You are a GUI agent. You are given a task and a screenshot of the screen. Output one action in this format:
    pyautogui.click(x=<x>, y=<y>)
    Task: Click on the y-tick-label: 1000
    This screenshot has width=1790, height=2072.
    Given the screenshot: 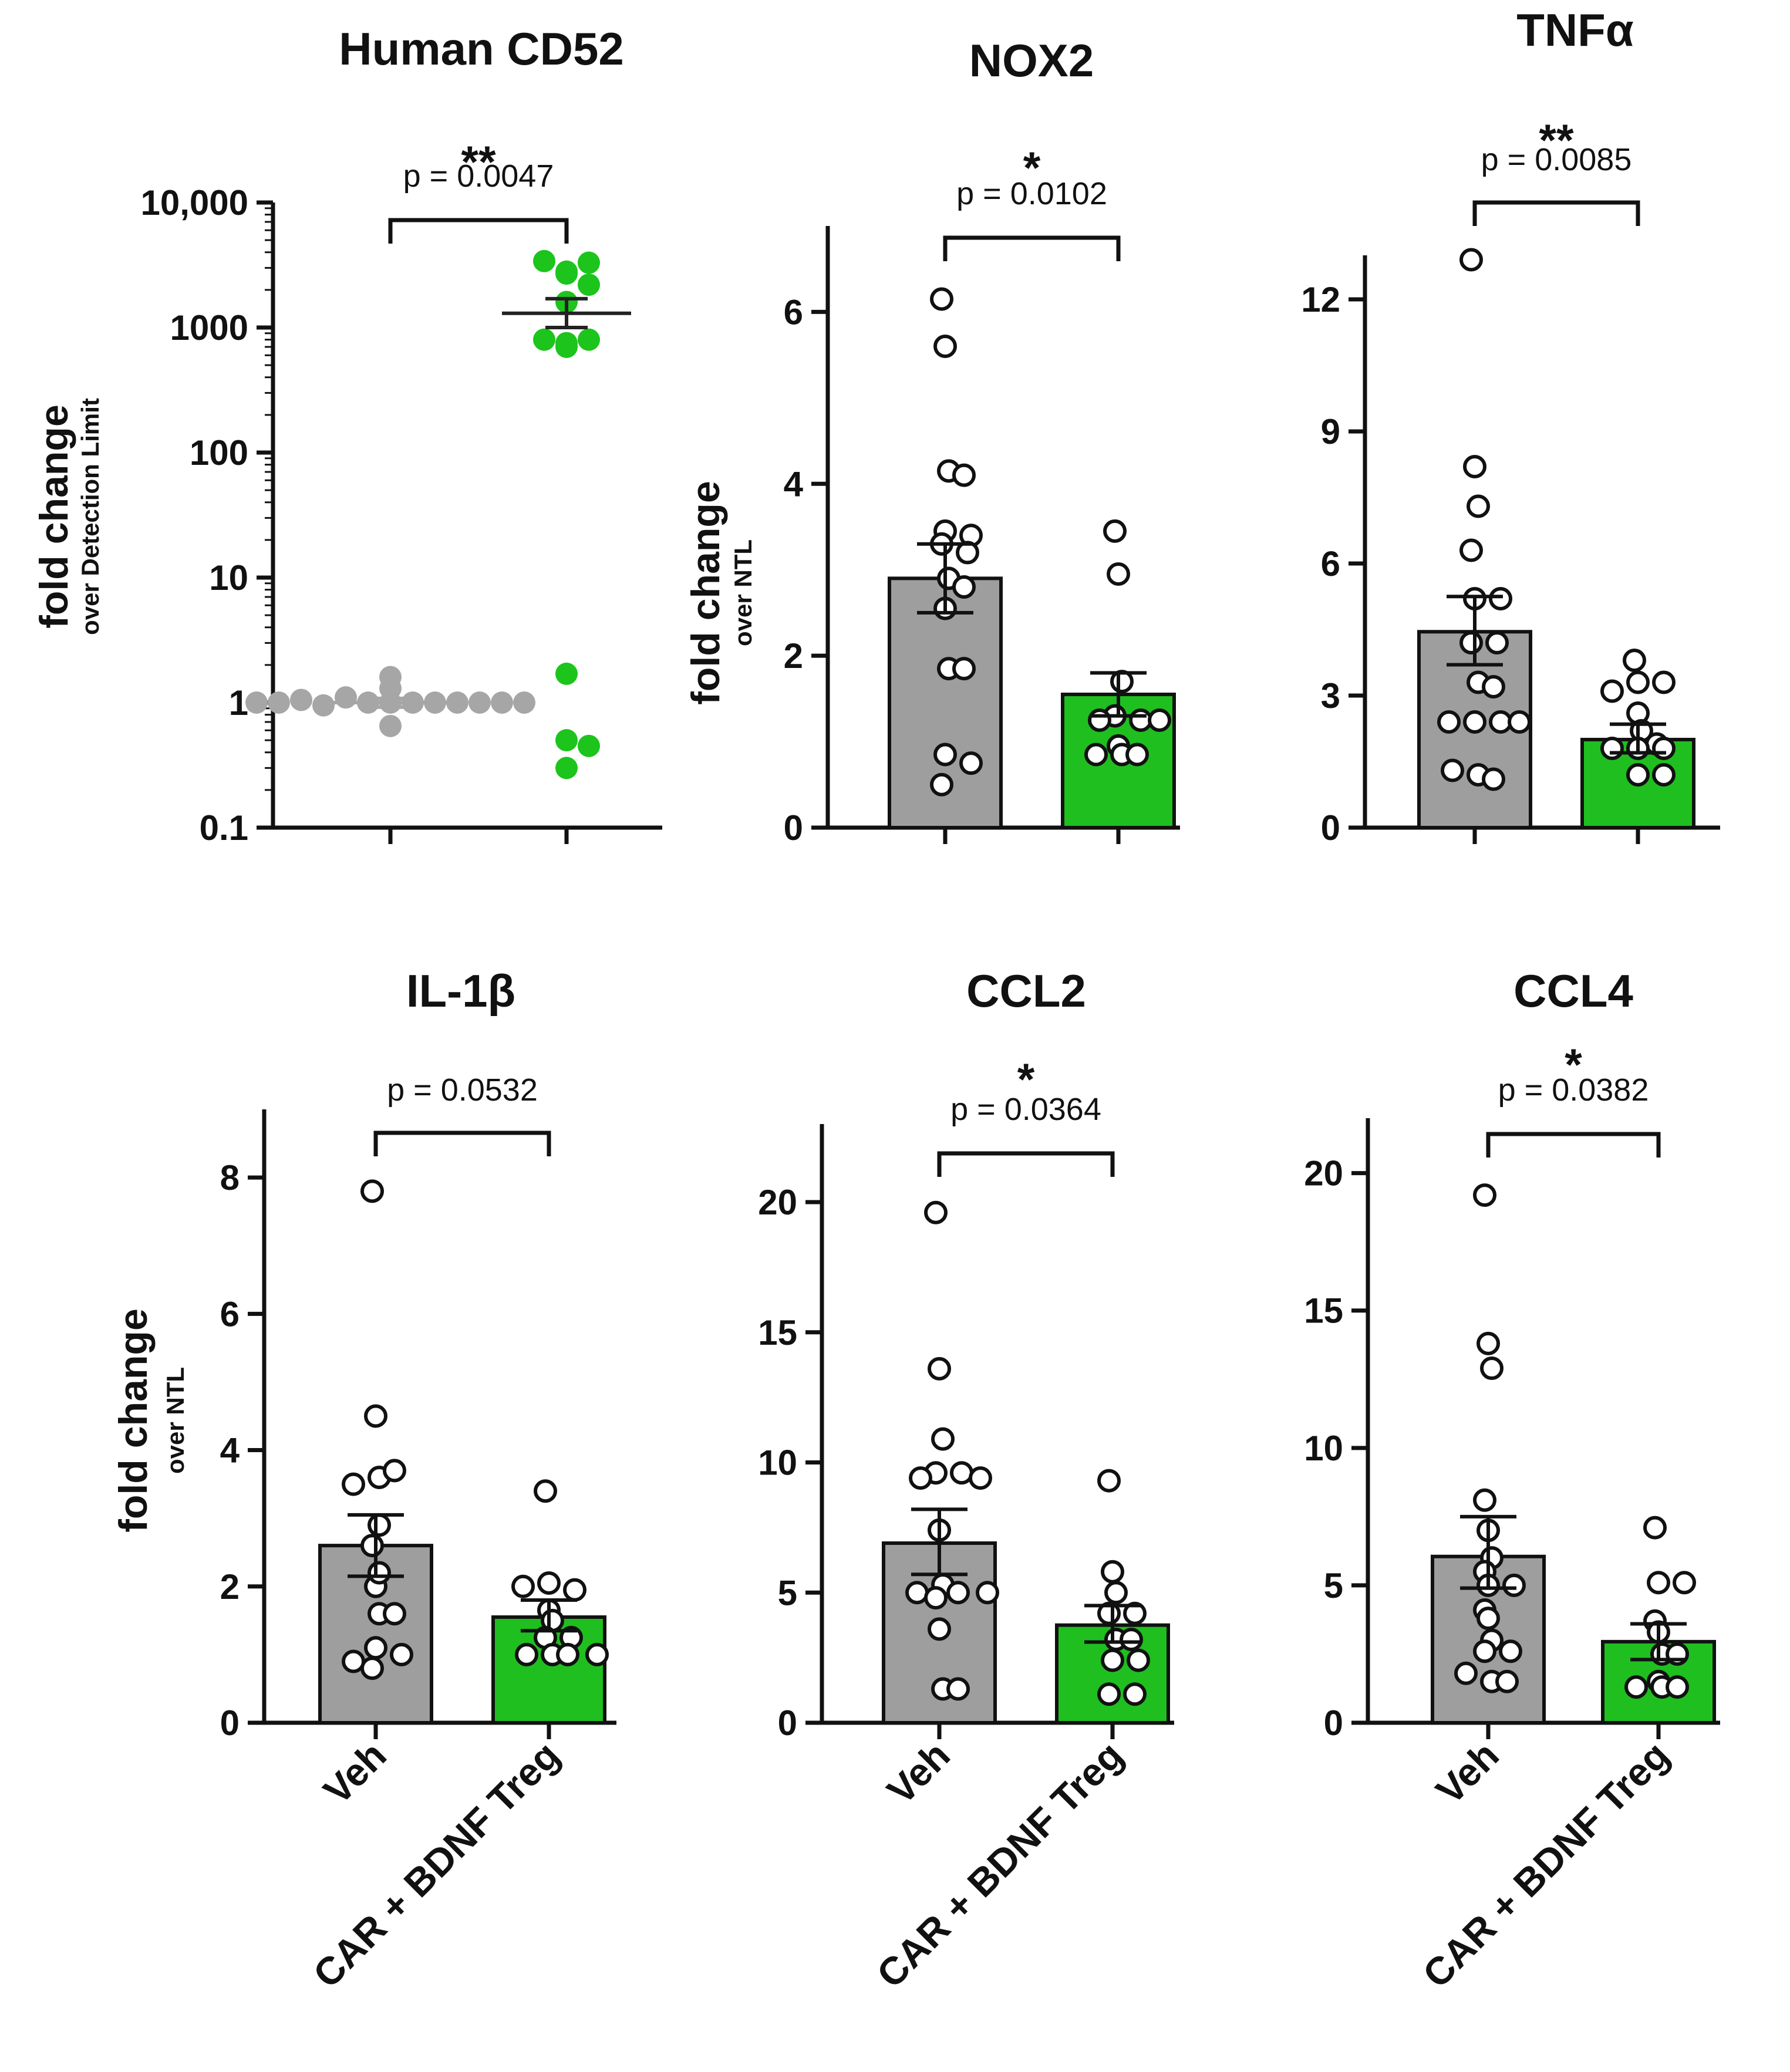 What is the action you would take?
    pyautogui.click(x=209, y=327)
    